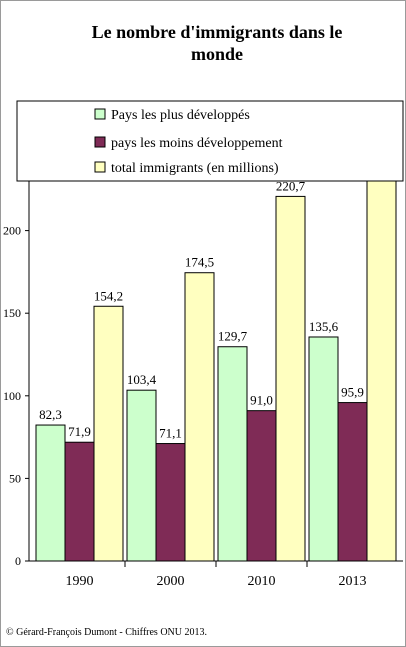 This screenshot has height=647, width=406. Describe the element at coordinates (262, 581) in the screenshot. I see `x-category-label-2010: 2010` at that location.